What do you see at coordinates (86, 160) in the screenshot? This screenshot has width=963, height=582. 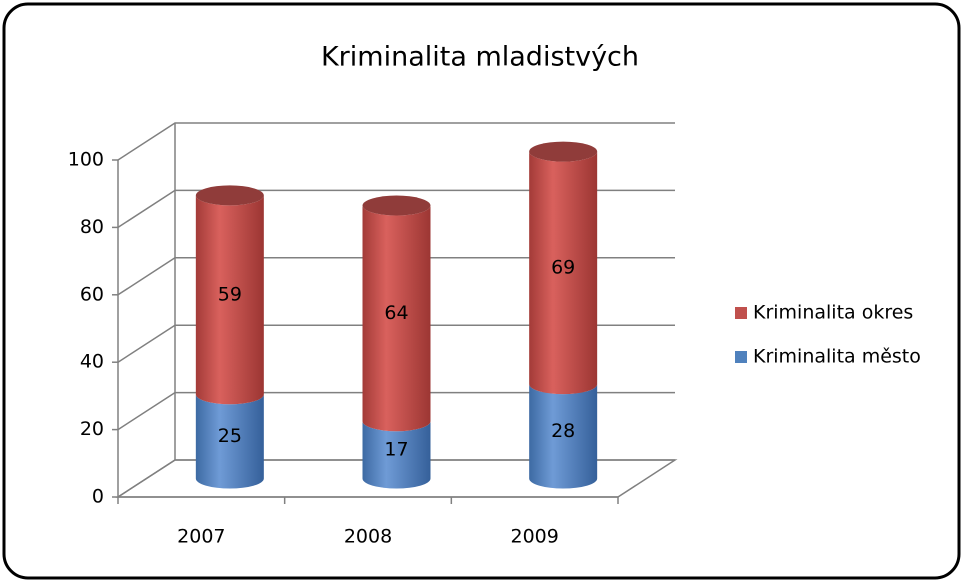 I see `y-tick-label: 100` at bounding box center [86, 160].